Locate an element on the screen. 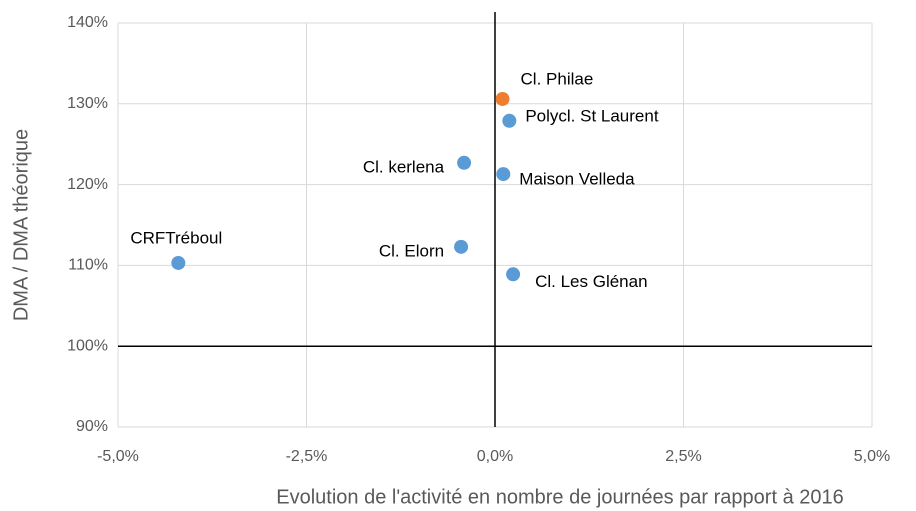 The image size is (916, 511). point-label: Cl. Elorn is located at coordinates (411, 250).